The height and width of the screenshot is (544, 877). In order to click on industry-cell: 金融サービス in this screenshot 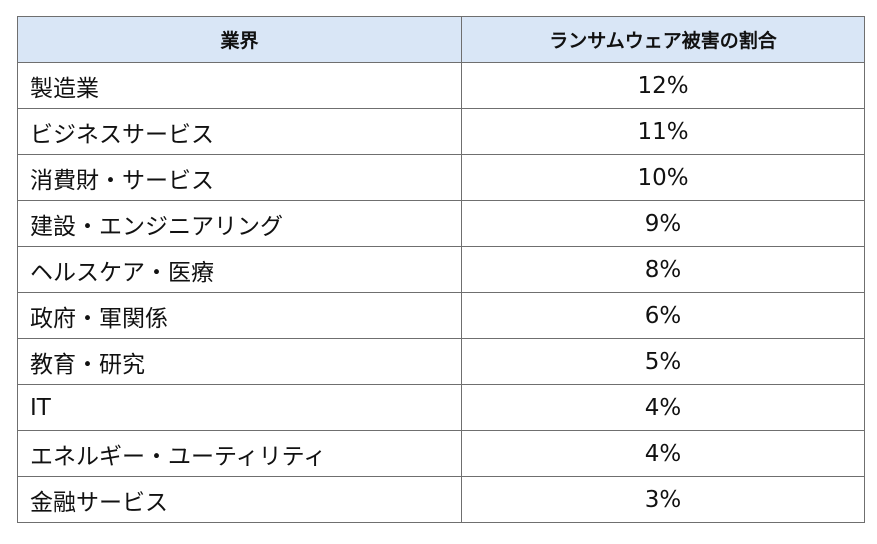, I will do `click(239, 499)`.